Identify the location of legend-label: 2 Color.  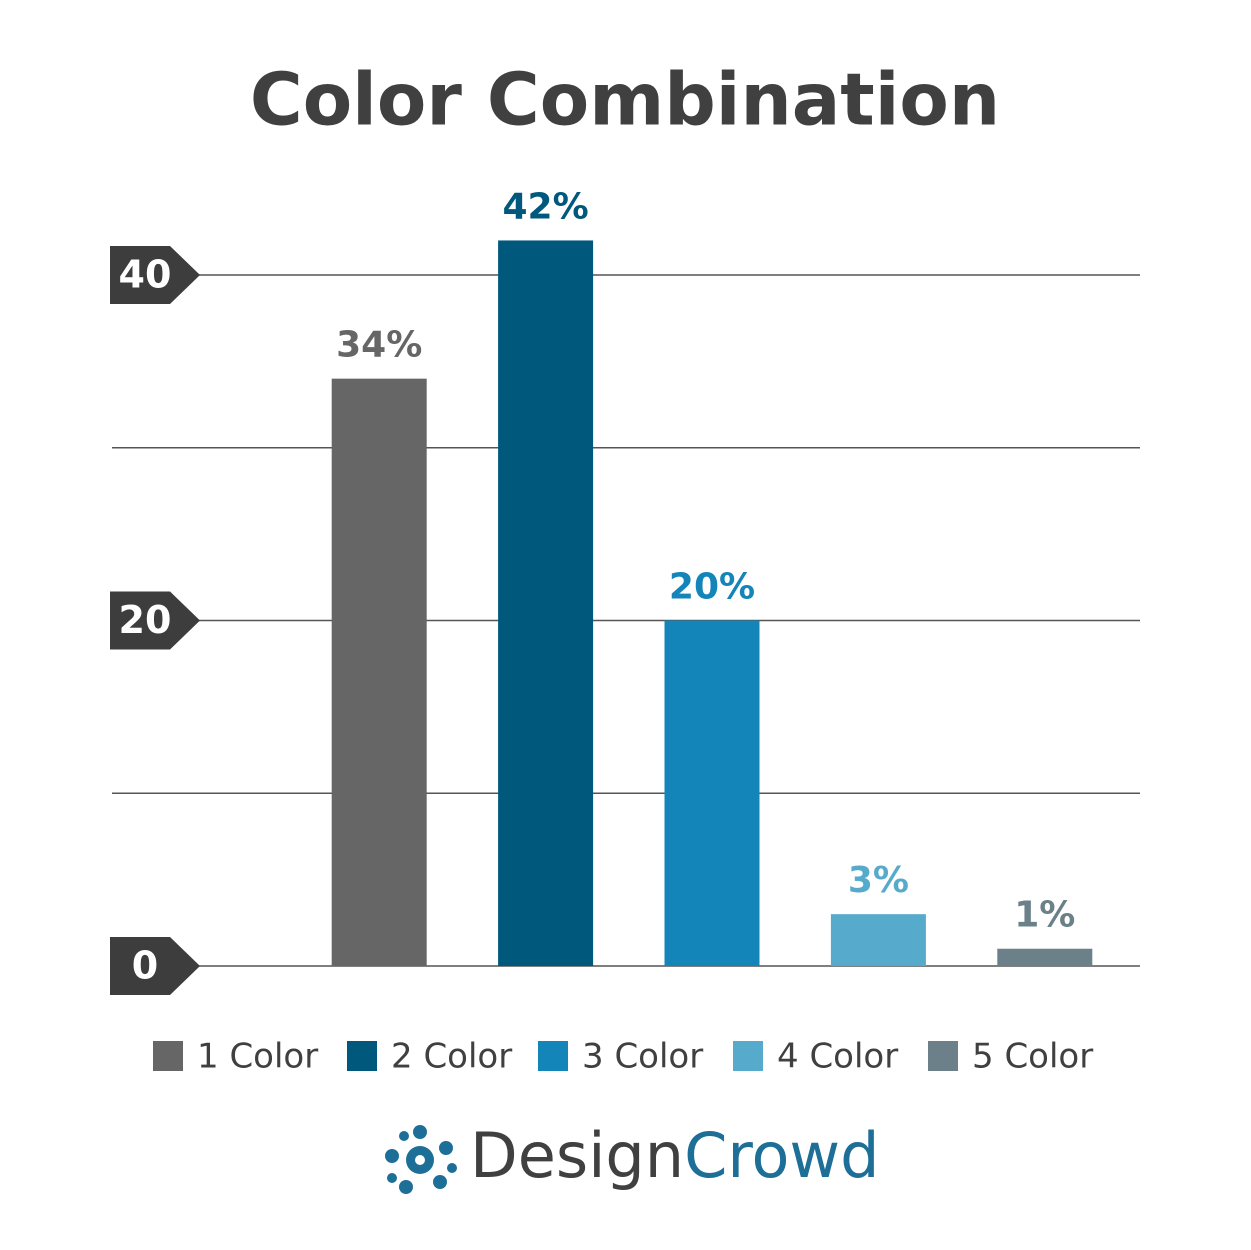
(451, 1057).